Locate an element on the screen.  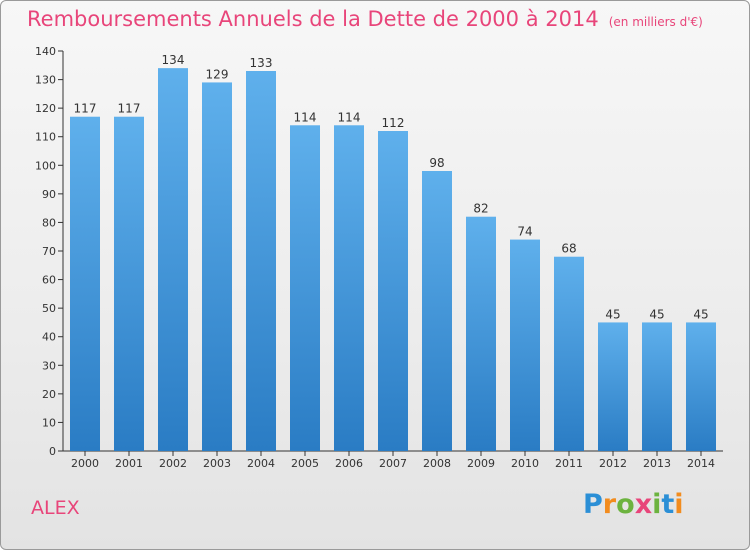
logo-letter: o is located at coordinates (625, 504).